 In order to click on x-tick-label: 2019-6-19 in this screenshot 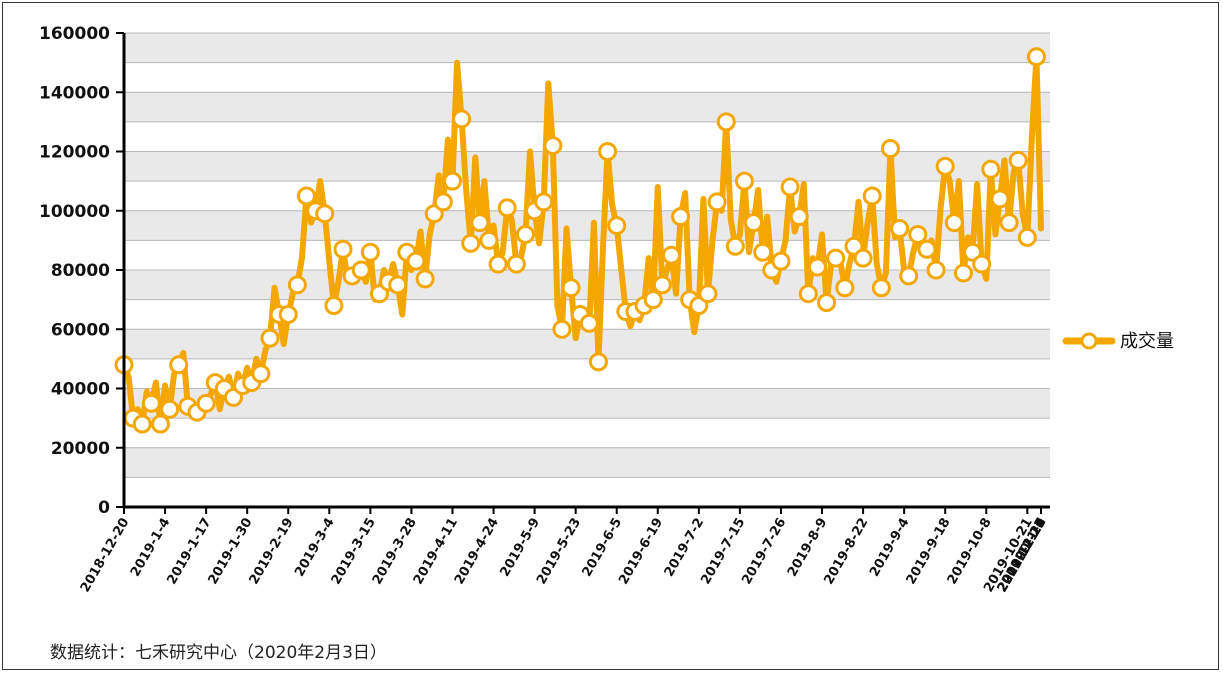, I will do `click(641, 552)`.